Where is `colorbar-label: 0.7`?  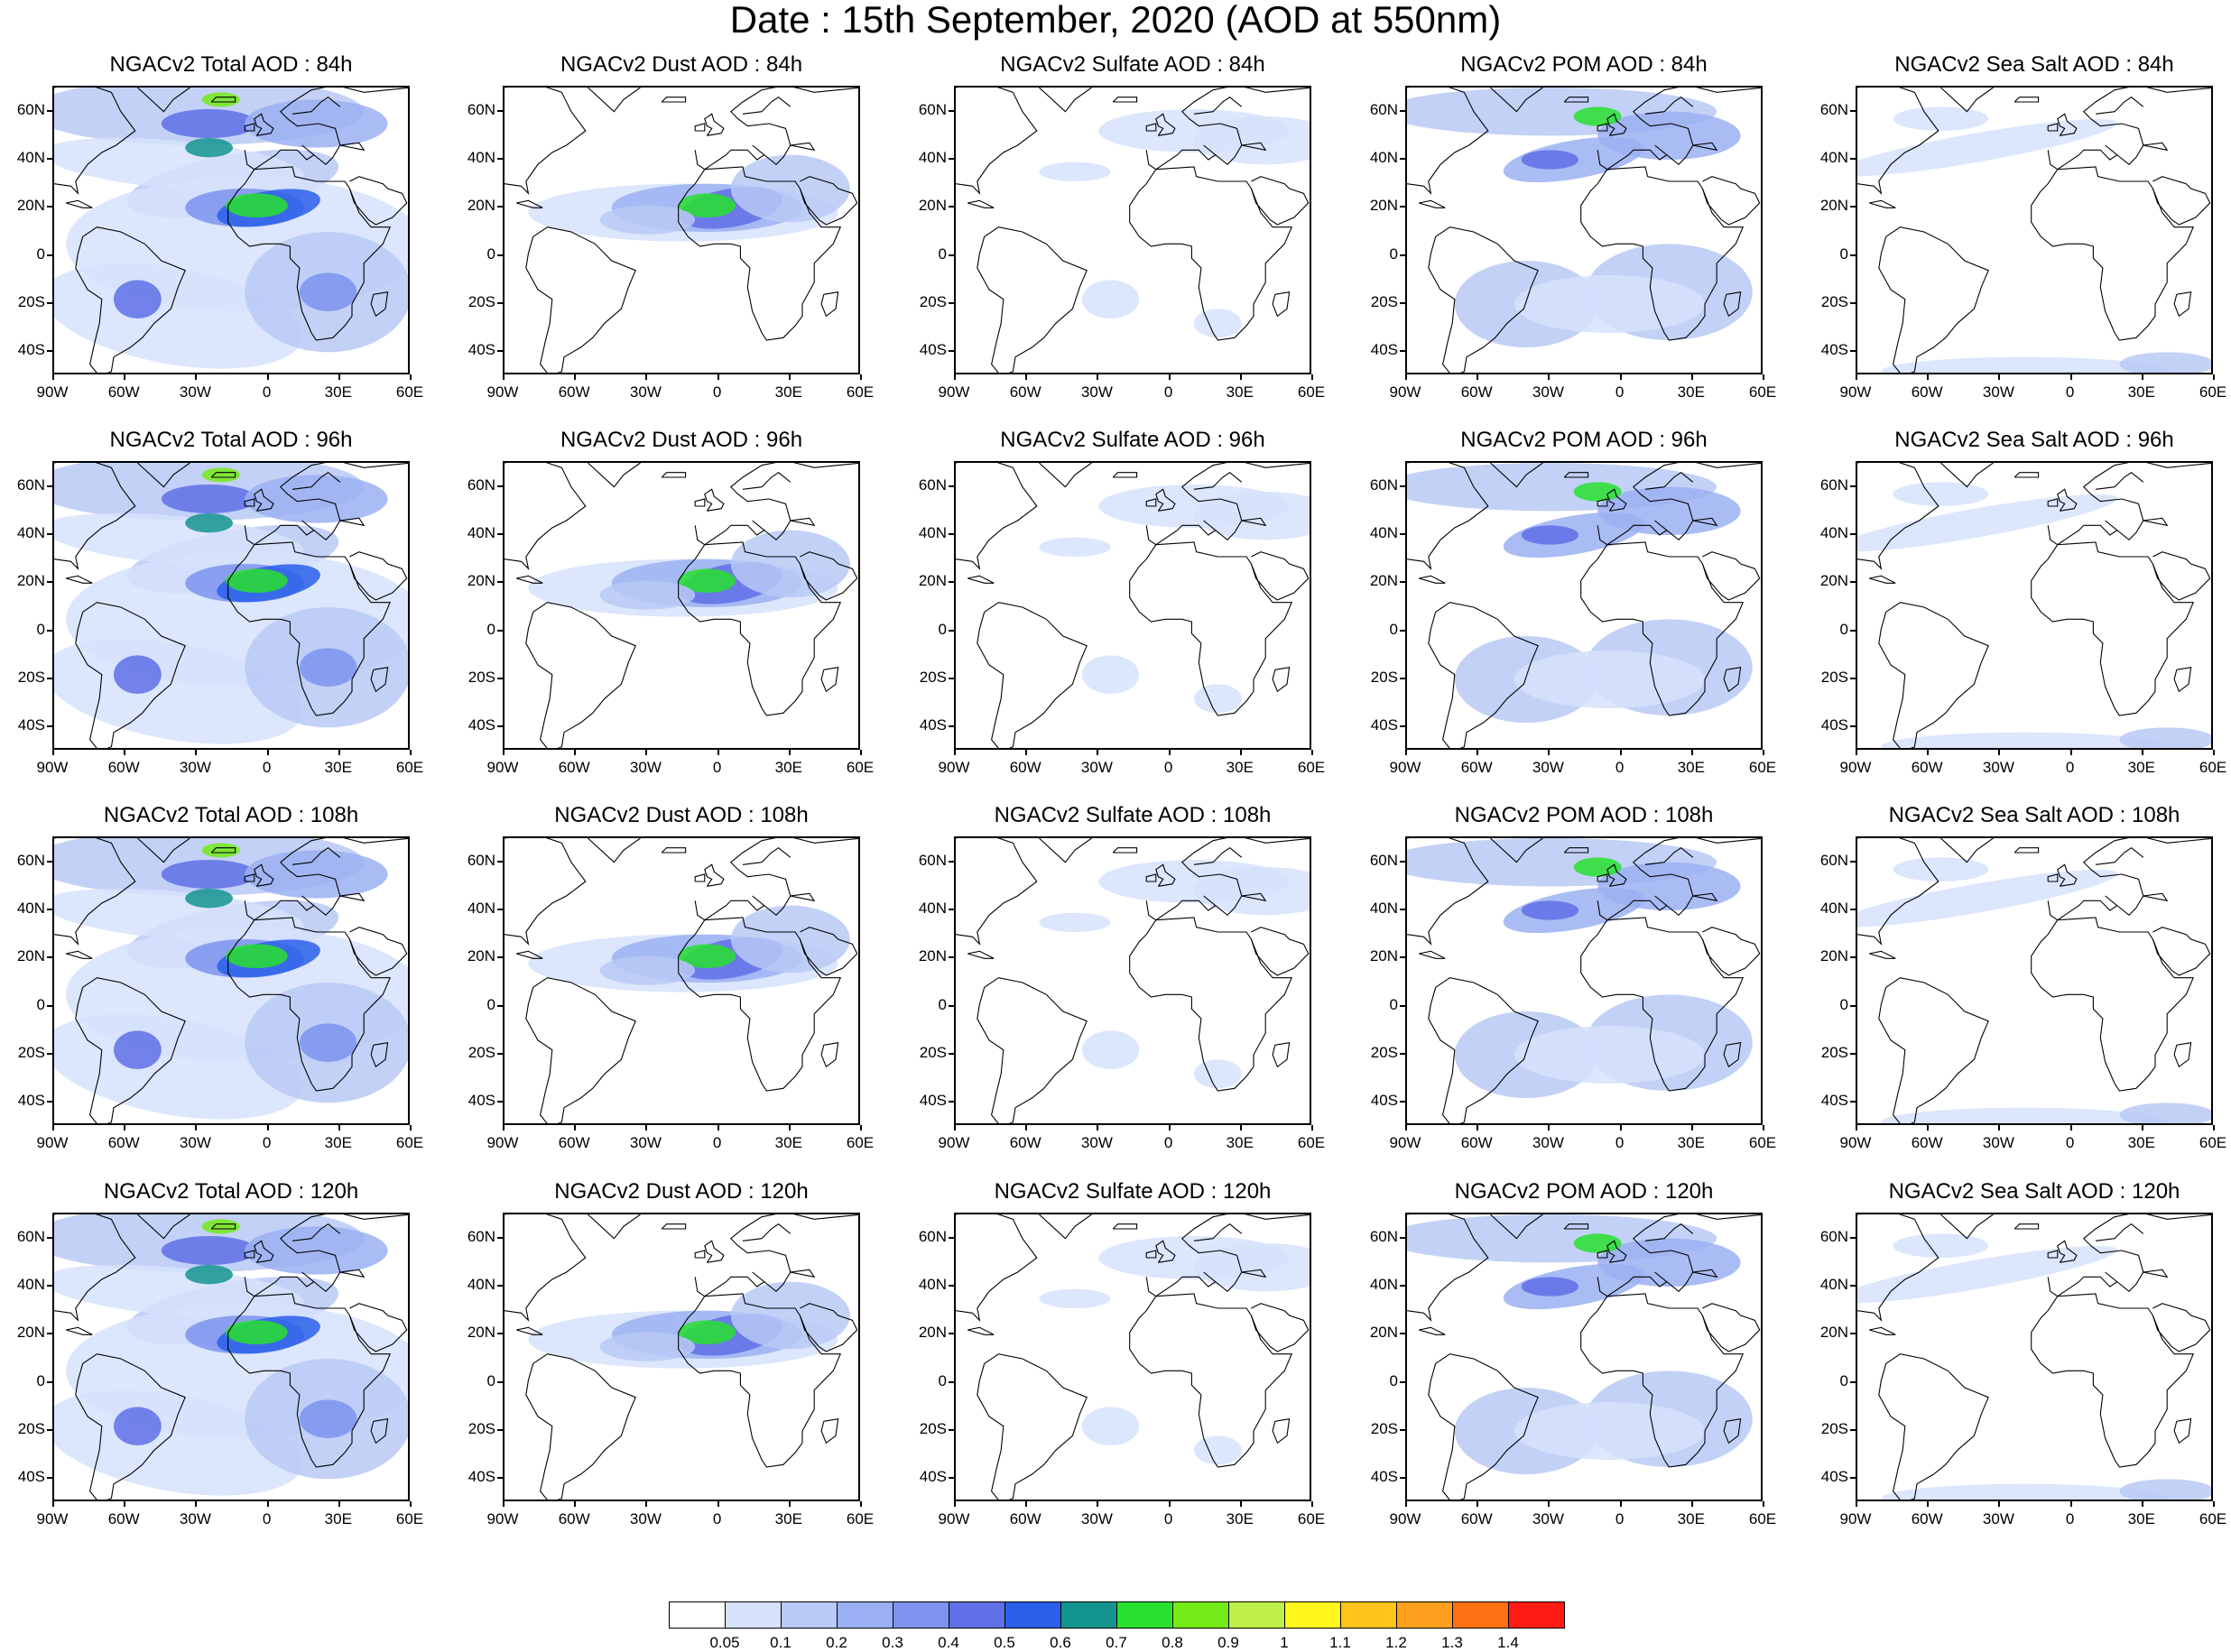
colorbar-label: 0.7 is located at coordinates (1116, 1642).